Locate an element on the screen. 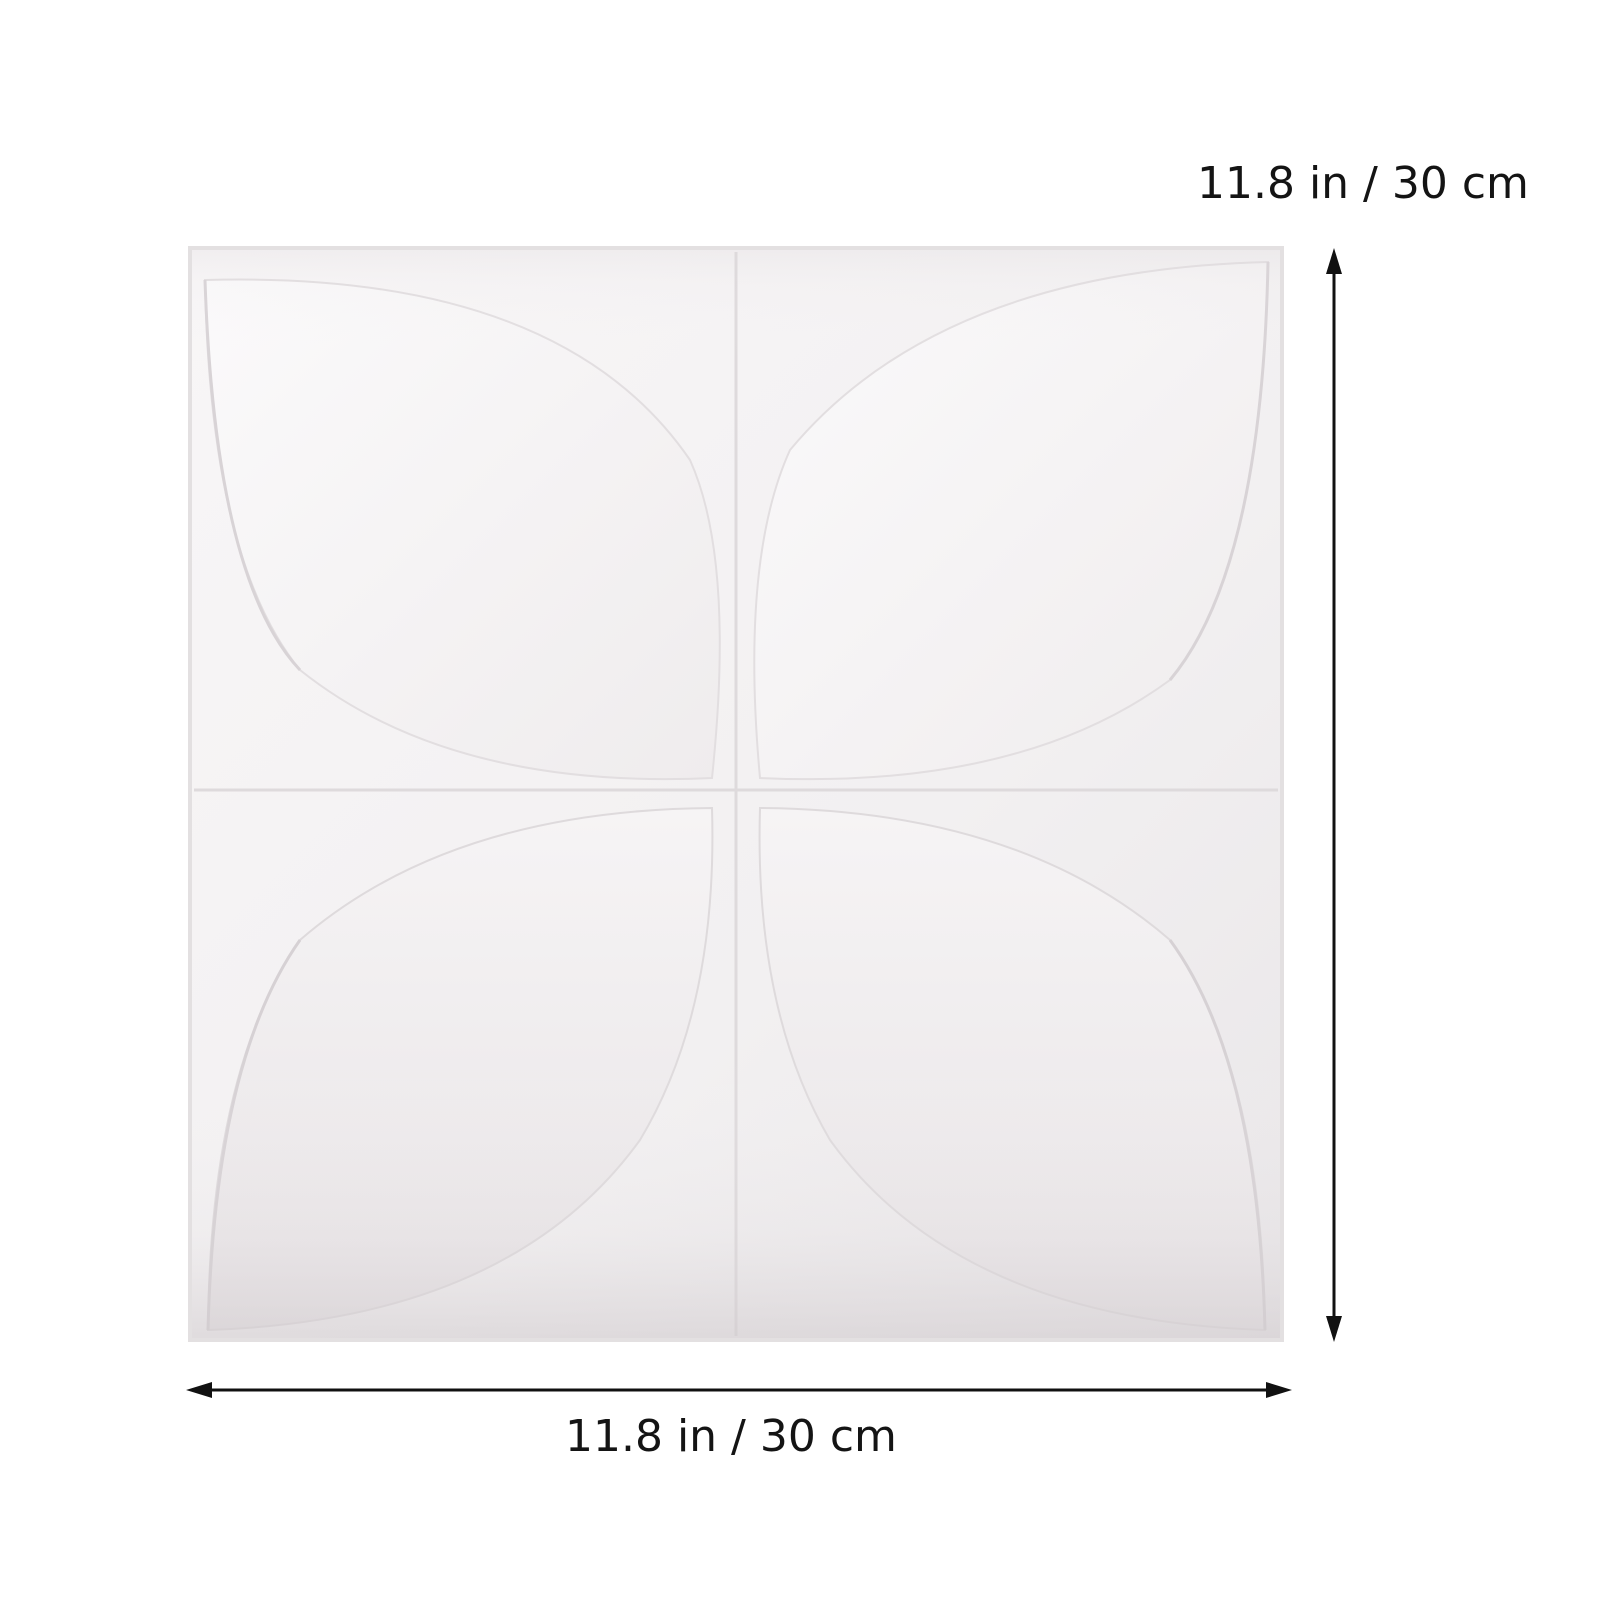 Image resolution: width=1603 pixels, height=1607 pixels. width-dimension-label: 11.8 in / 30 cm is located at coordinates (731, 1436).